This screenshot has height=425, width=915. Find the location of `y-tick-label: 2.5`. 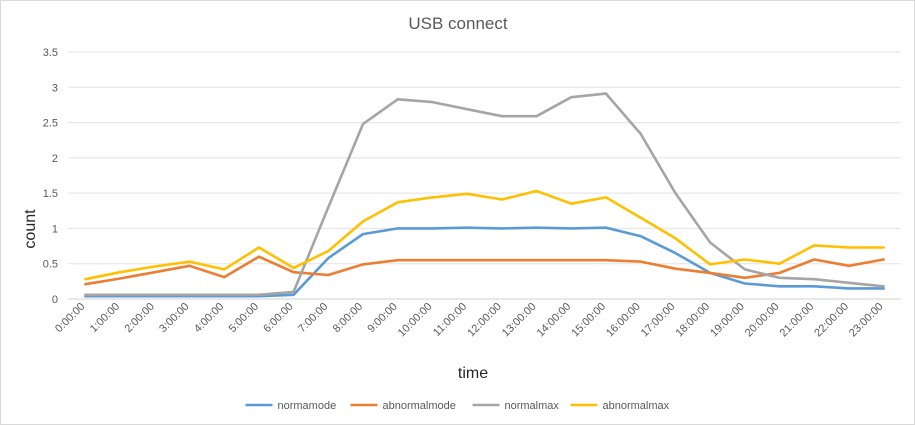

y-tick-label: 2.5 is located at coordinates (50, 124).